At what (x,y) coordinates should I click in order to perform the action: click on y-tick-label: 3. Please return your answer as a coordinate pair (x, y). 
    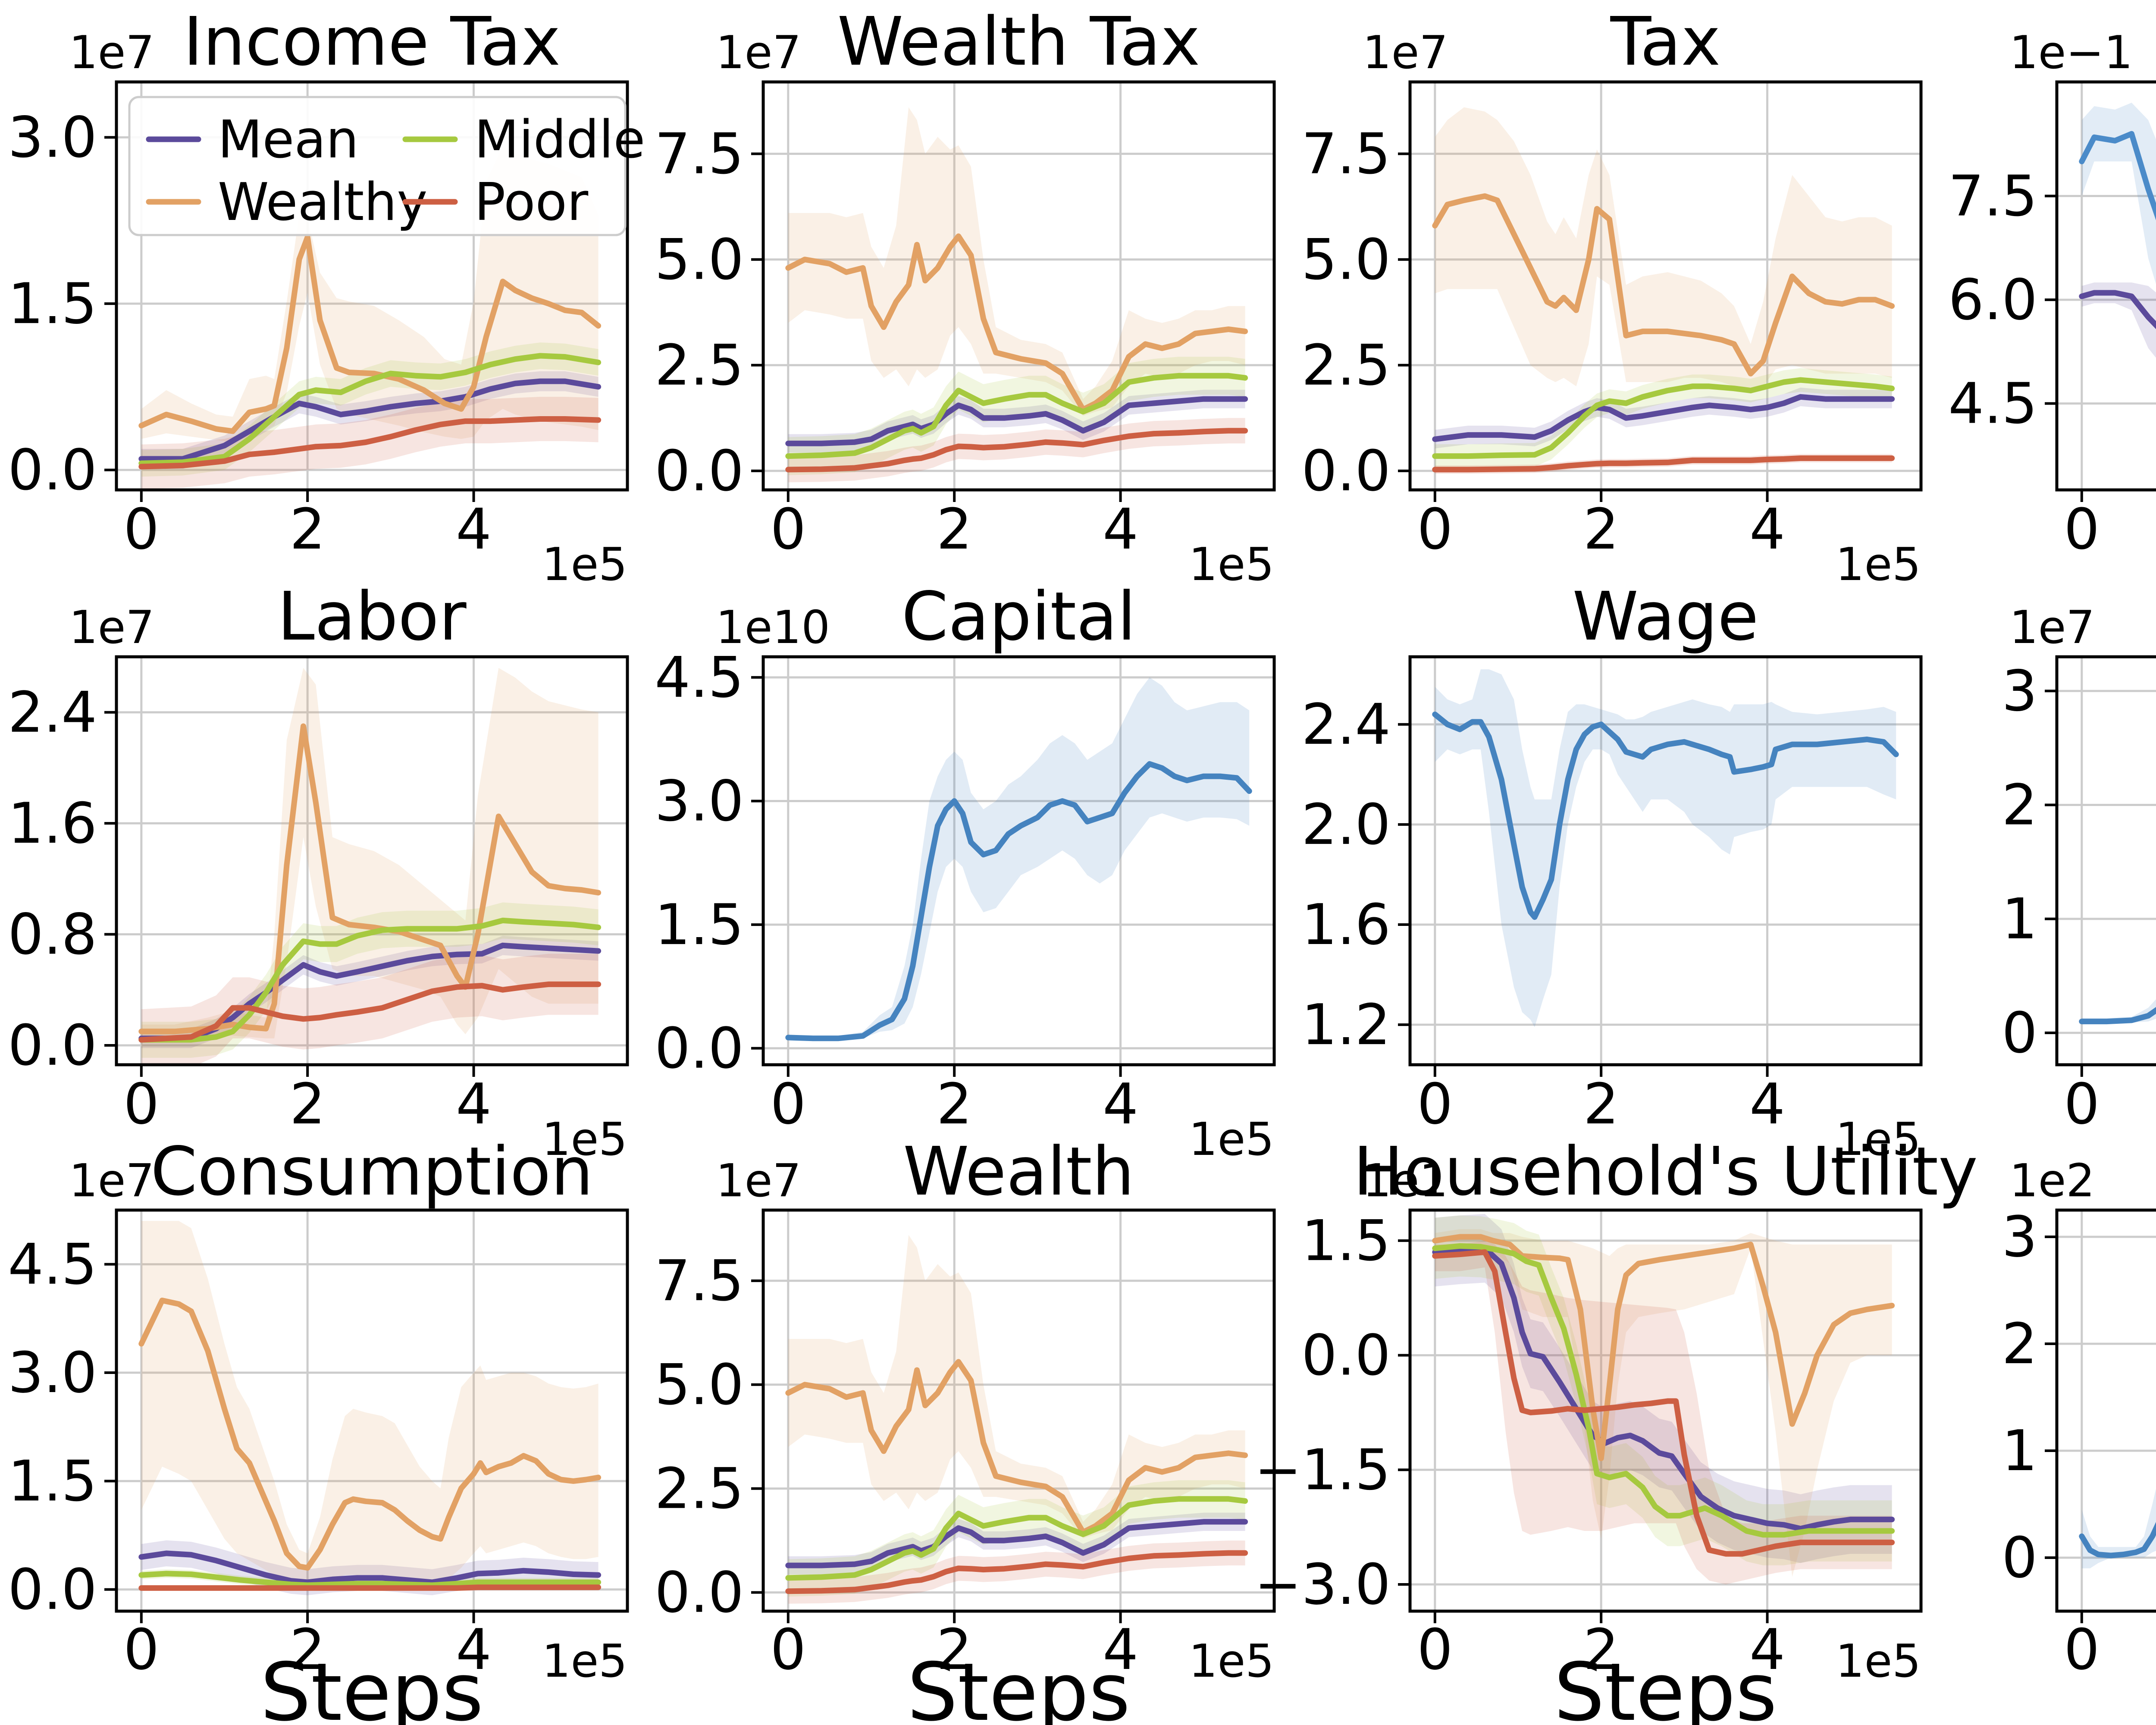
    Looking at the image, I should click on (2019, 691).